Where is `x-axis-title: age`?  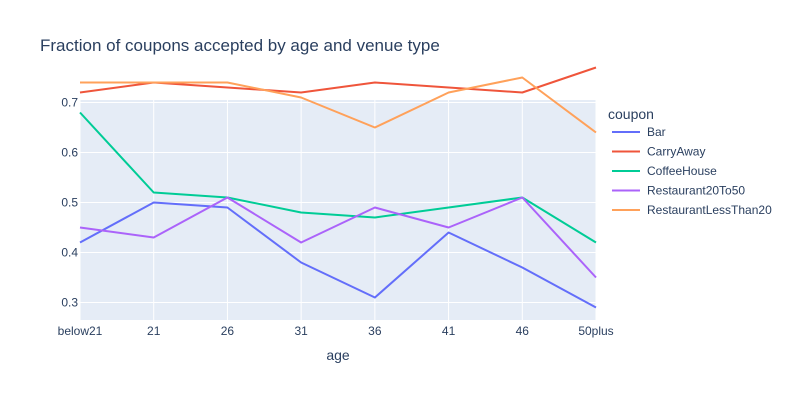
x-axis-title: age is located at coordinates (338, 355).